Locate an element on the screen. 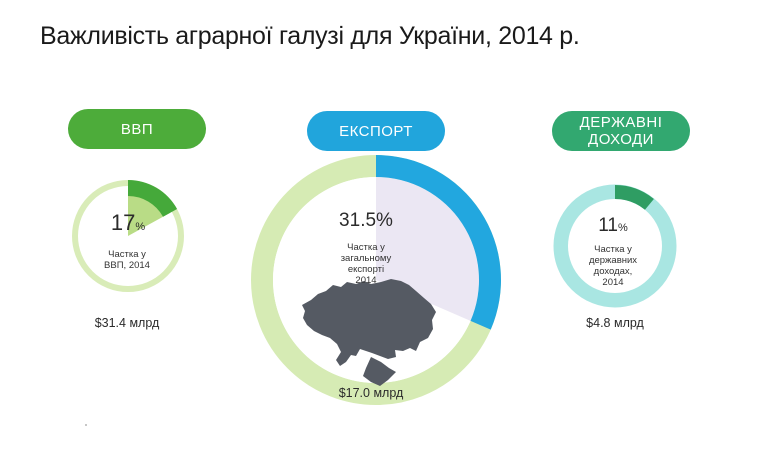  export-caption: Частка у загальному експорті 2014 is located at coordinates (366, 264).